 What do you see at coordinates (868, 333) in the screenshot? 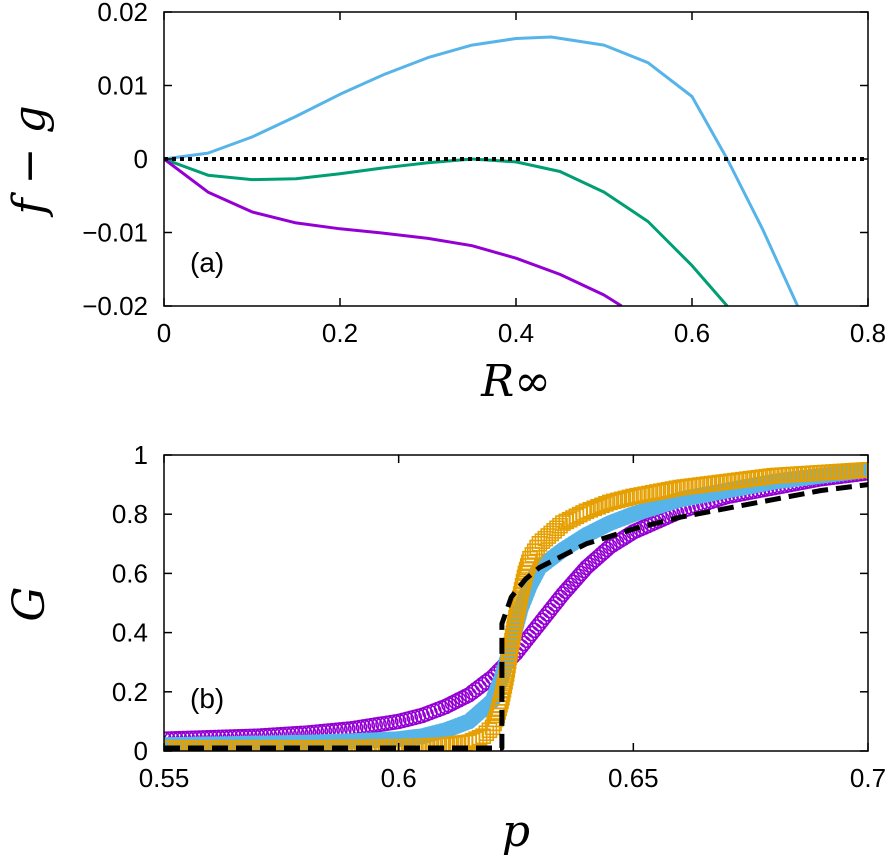
I see `x-tick-label: 0.8` at bounding box center [868, 333].